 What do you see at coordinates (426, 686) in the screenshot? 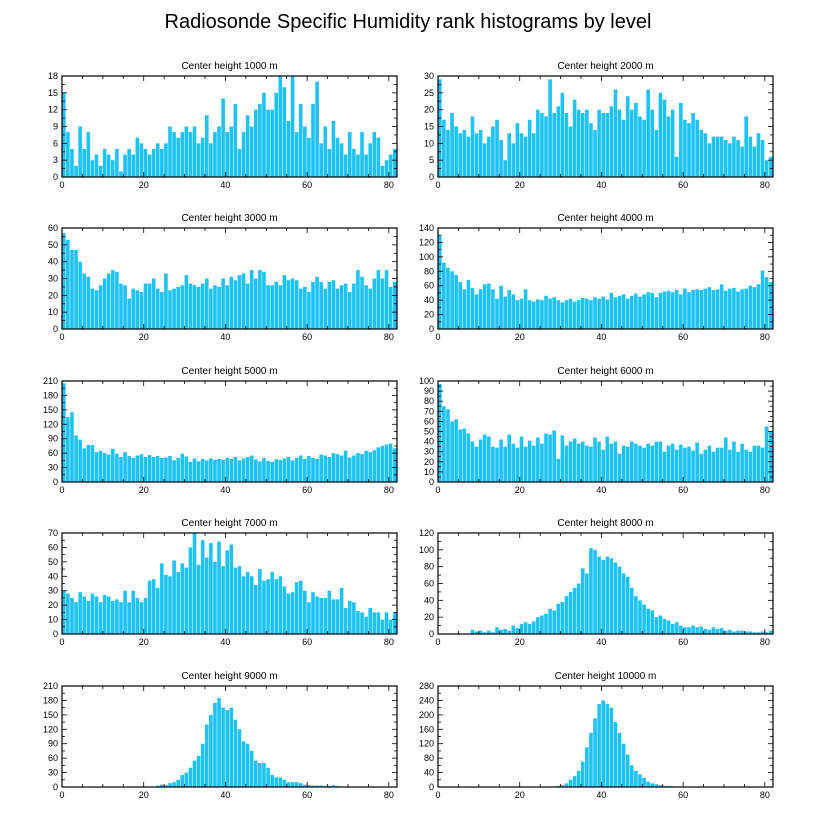
I see `y-tick-label: 280` at bounding box center [426, 686].